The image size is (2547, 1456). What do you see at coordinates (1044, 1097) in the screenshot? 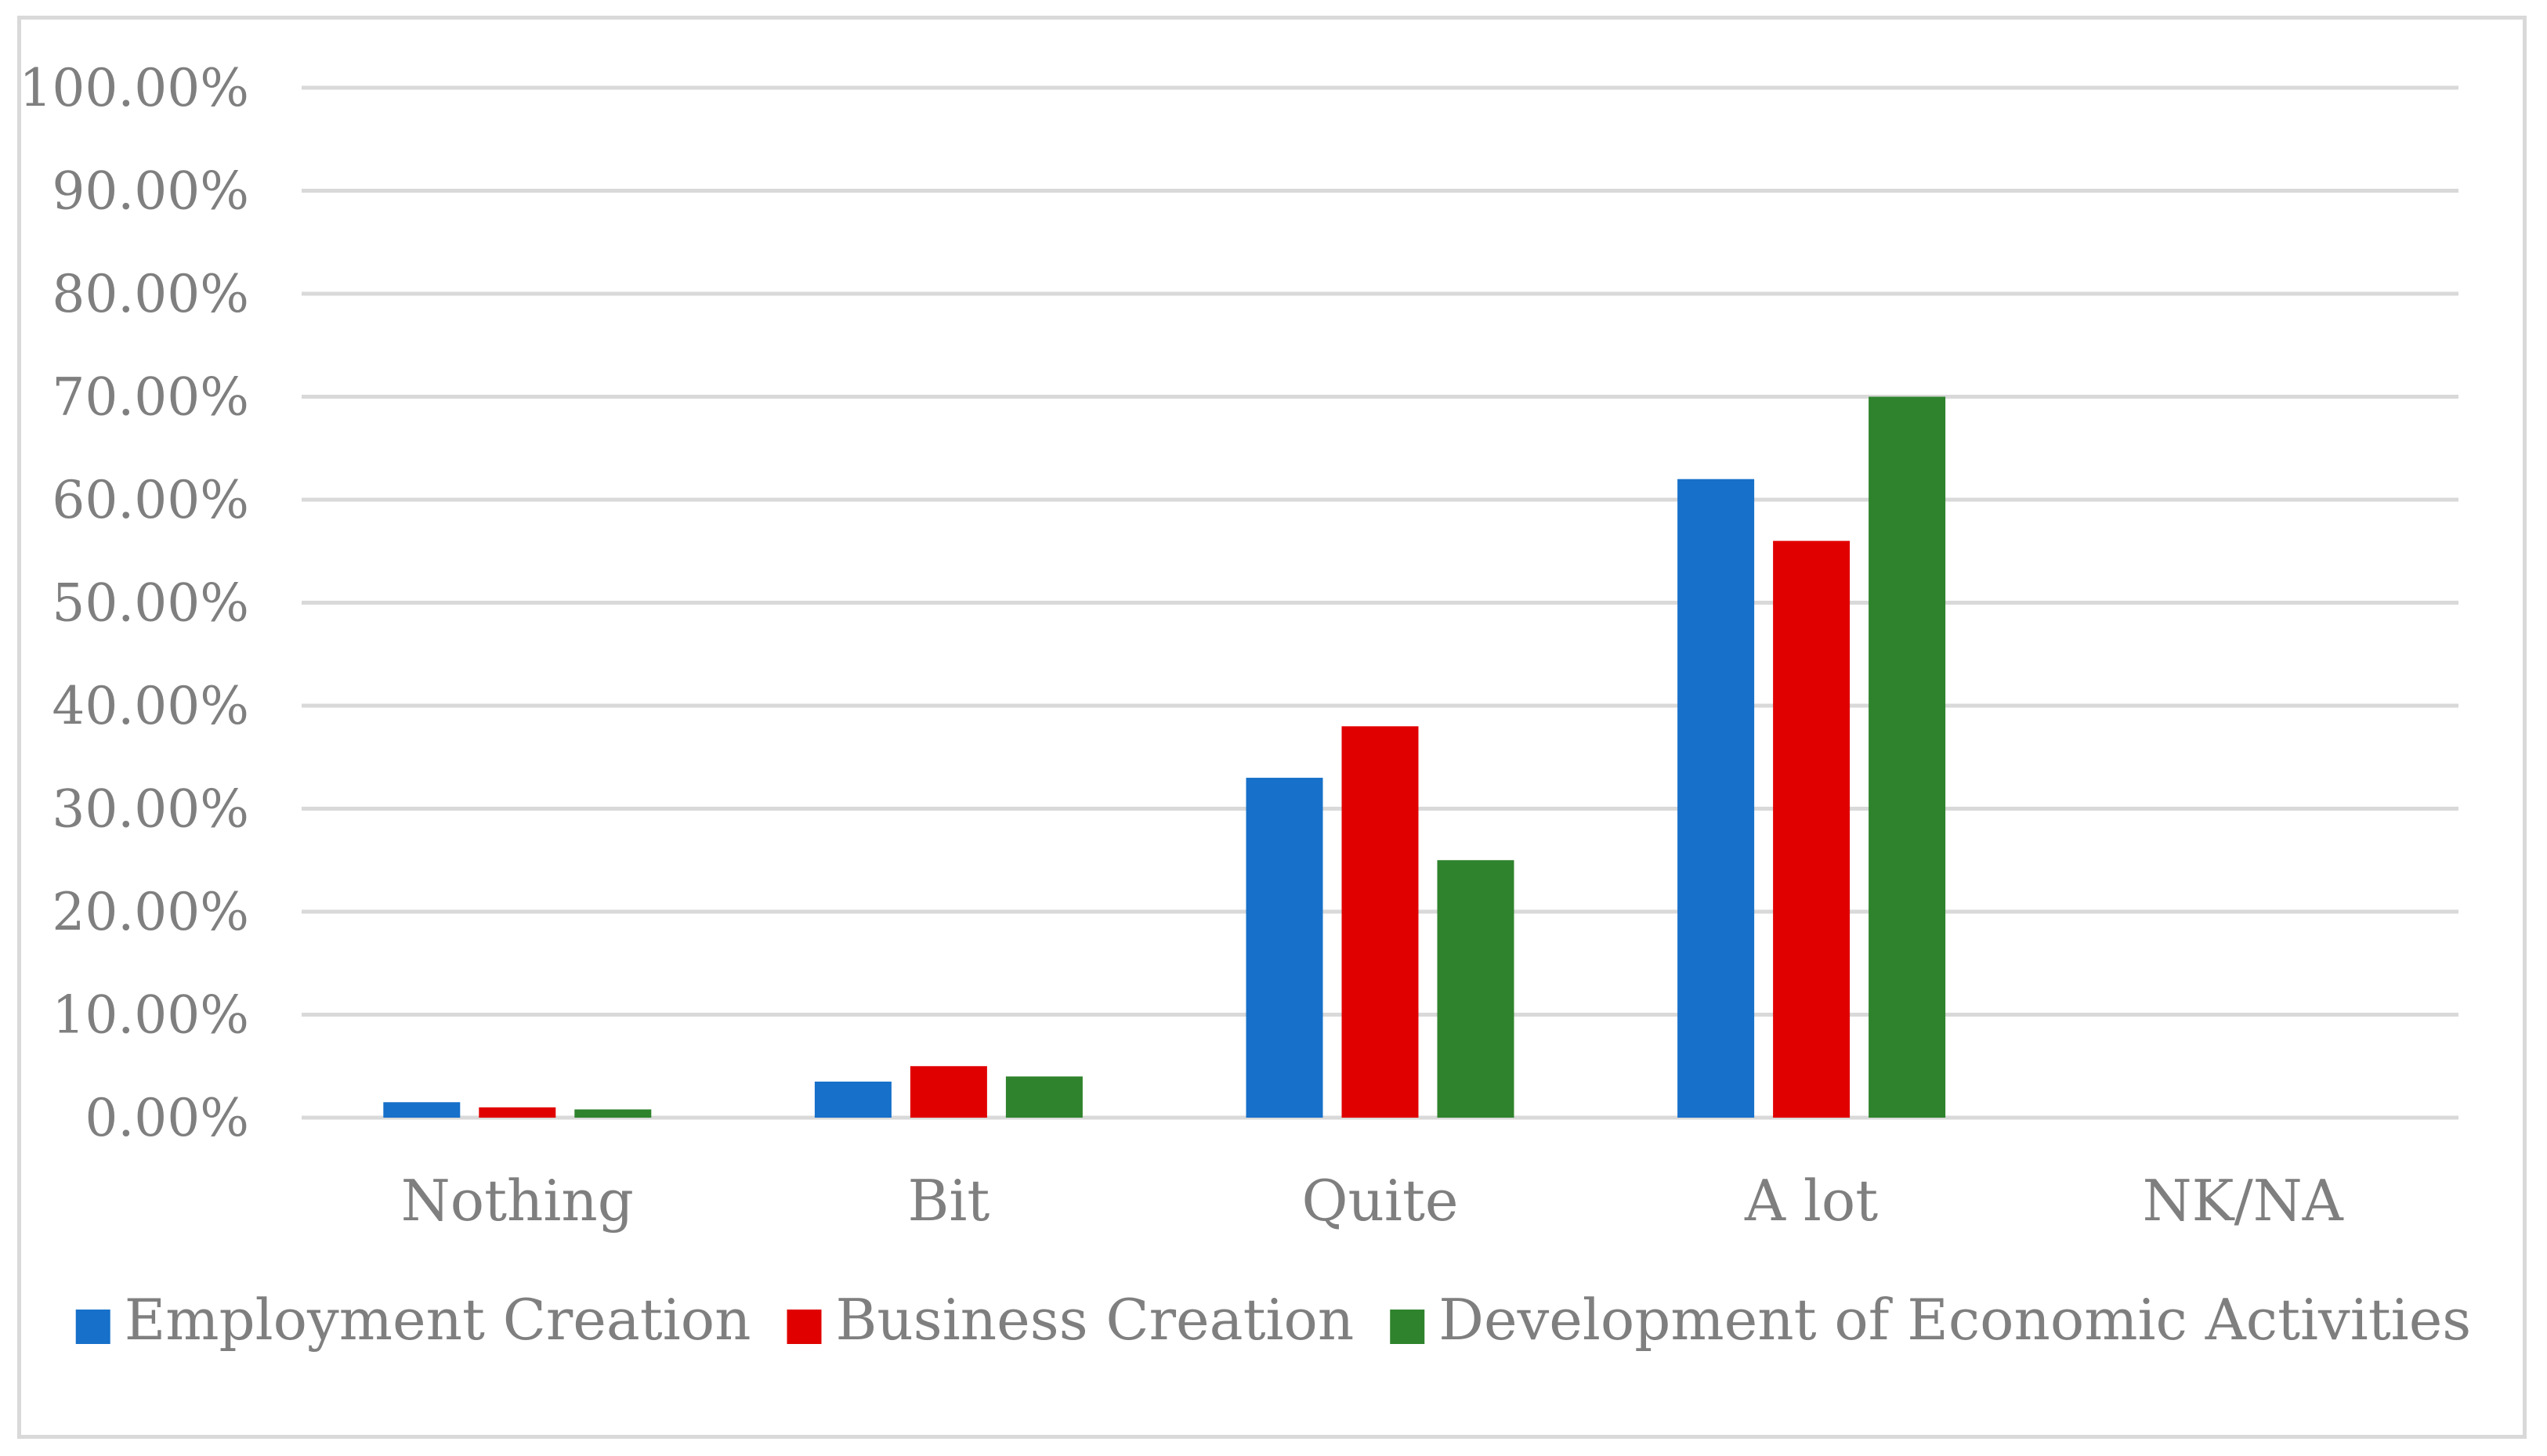
I see `bar-development-of-economic-activities-bit` at bounding box center [1044, 1097].